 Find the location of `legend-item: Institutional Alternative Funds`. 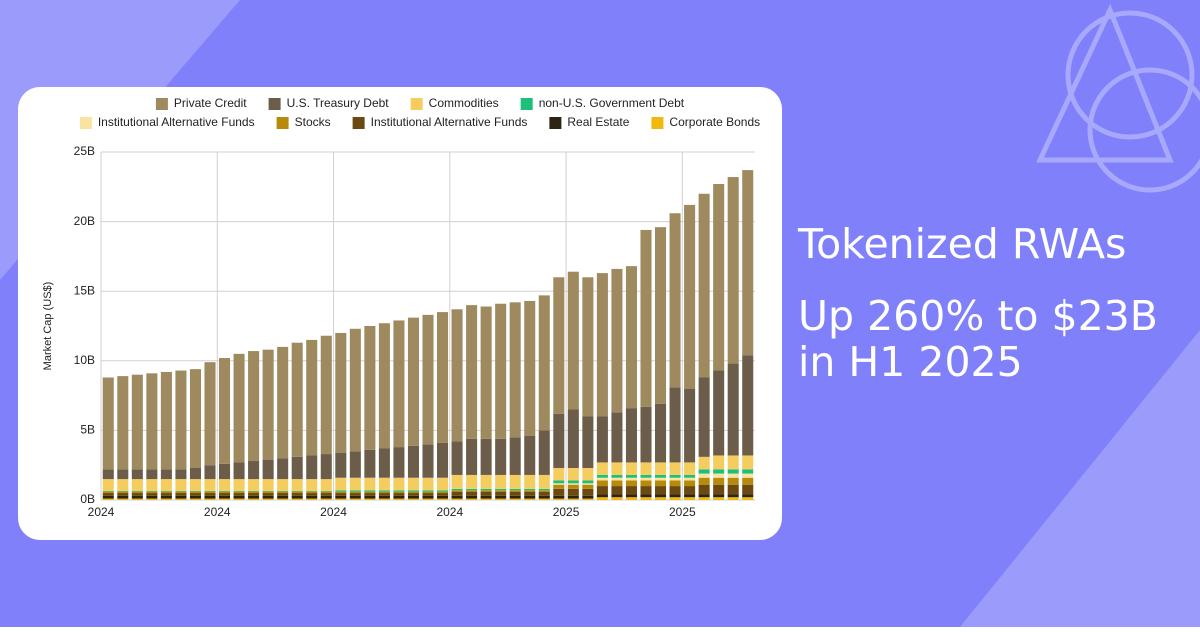

legend-item: Institutional Alternative Funds is located at coordinates (167, 122).